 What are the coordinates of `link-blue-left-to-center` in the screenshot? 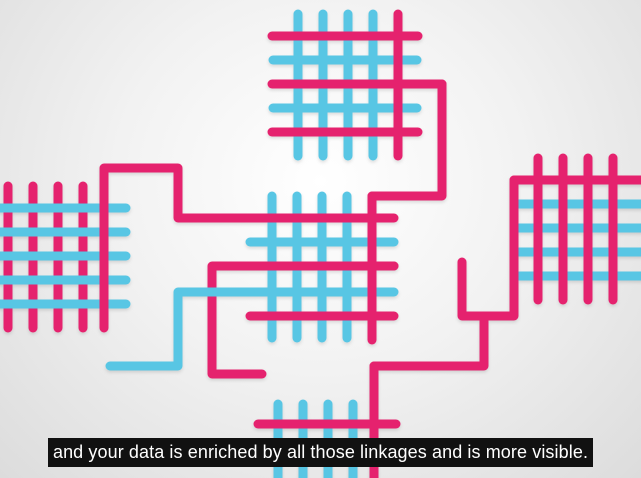 It's located at (180, 329).